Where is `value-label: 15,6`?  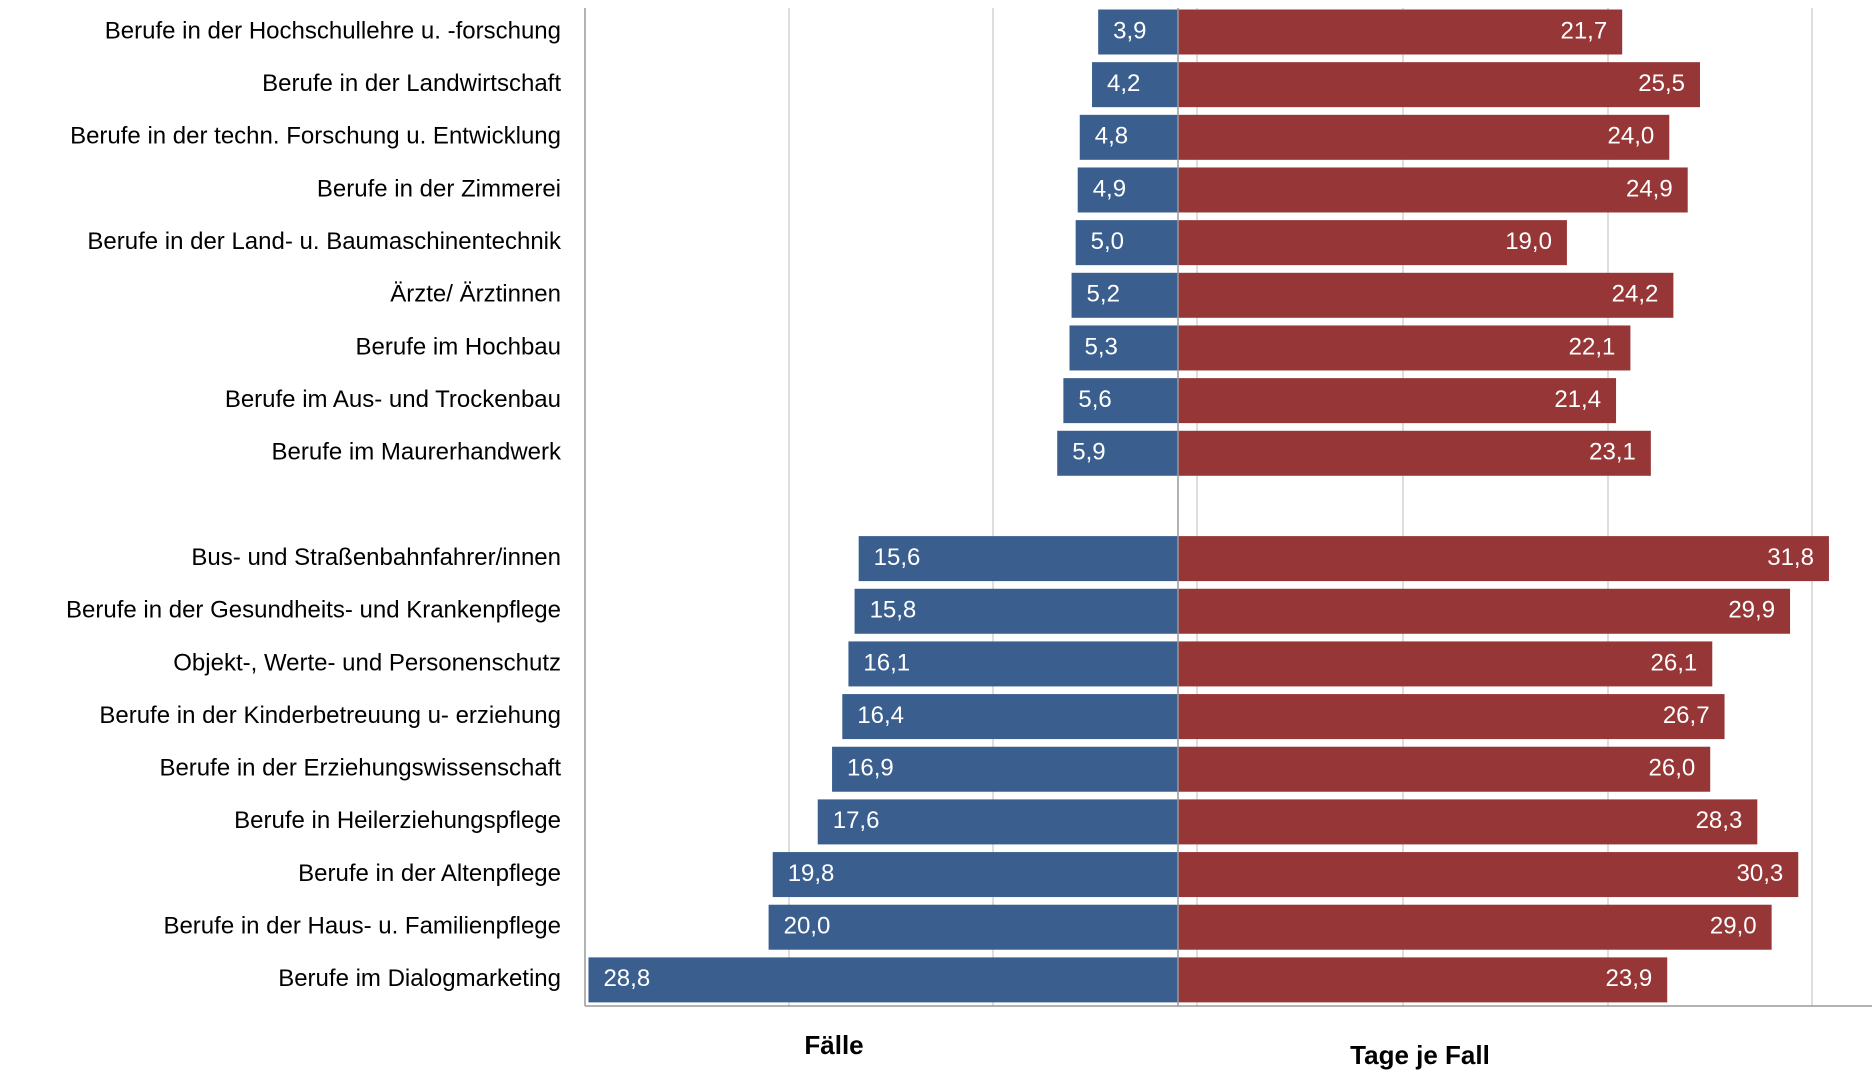 value-label: 15,6 is located at coordinates (897, 557).